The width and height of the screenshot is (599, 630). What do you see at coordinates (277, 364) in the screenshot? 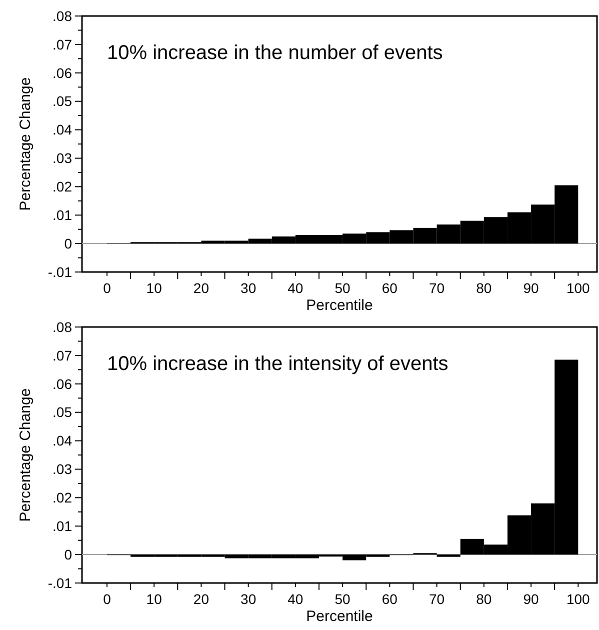
I see `annotation: 10% increase in the intensity of events` at bounding box center [277, 364].